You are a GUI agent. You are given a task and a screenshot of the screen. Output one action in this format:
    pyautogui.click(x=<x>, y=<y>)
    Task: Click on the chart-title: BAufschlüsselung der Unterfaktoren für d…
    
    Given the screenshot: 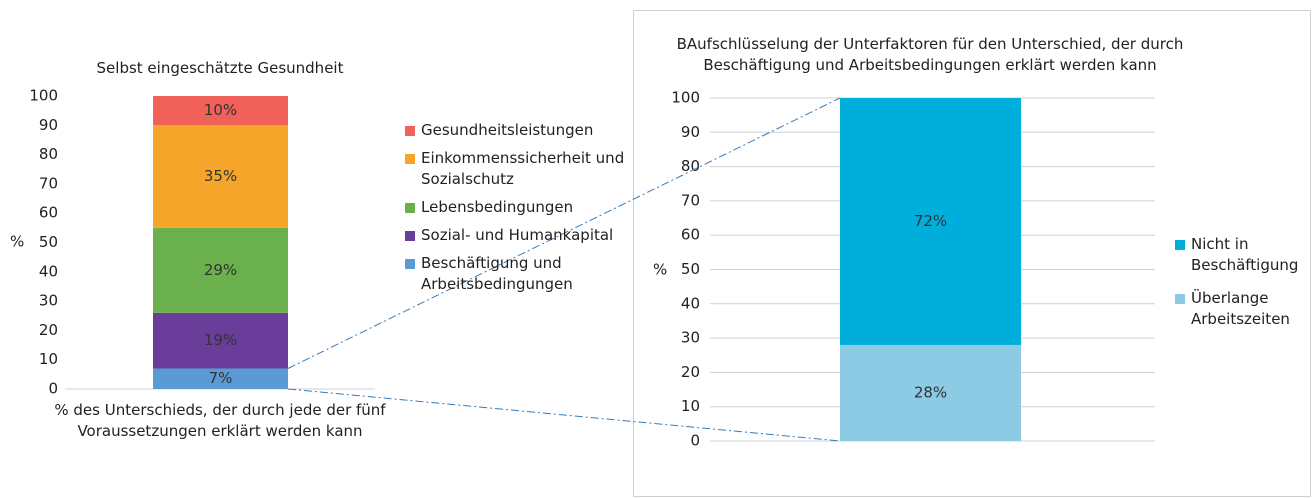 What is the action you would take?
    pyautogui.click(x=930, y=54)
    